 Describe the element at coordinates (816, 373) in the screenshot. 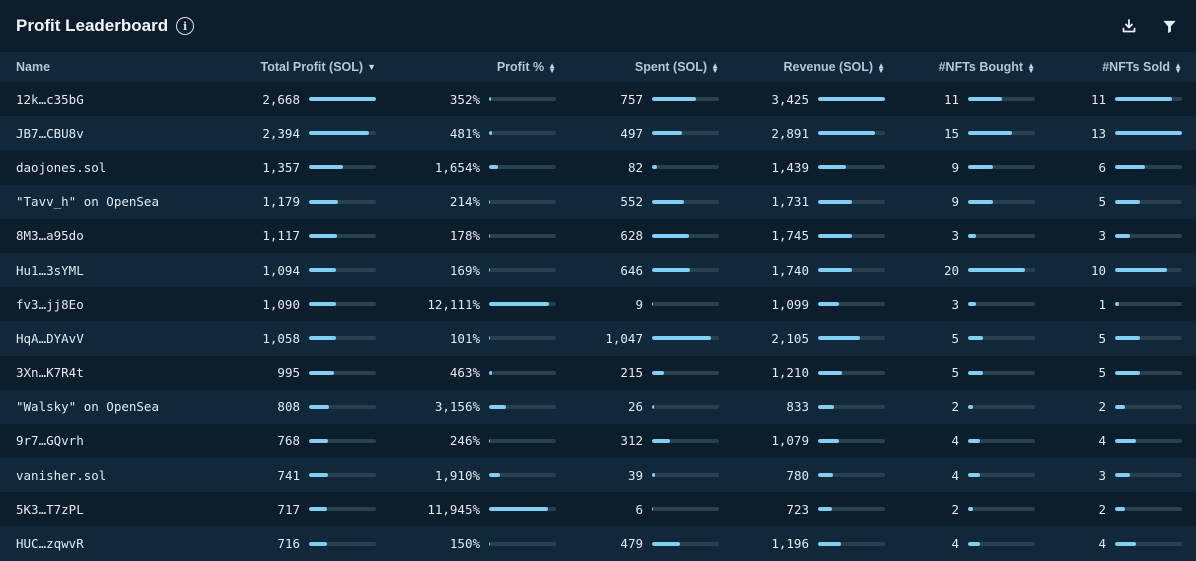

I see `cell-revenue: 1,210` at that location.